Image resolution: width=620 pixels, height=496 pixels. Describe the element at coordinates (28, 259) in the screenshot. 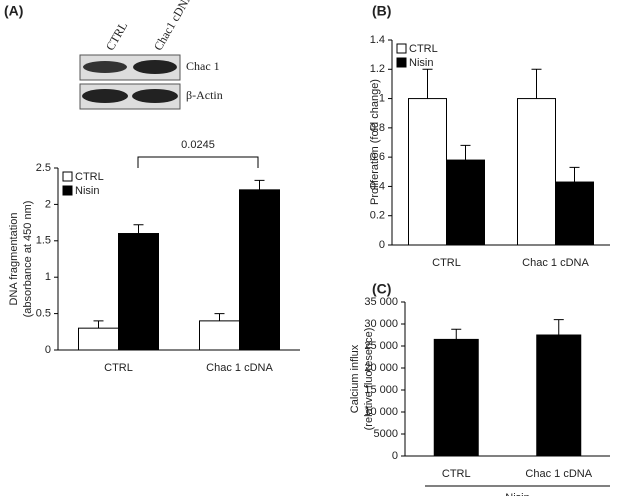

I see `y-axis-label: (absorbance at 450 nm)` at that location.